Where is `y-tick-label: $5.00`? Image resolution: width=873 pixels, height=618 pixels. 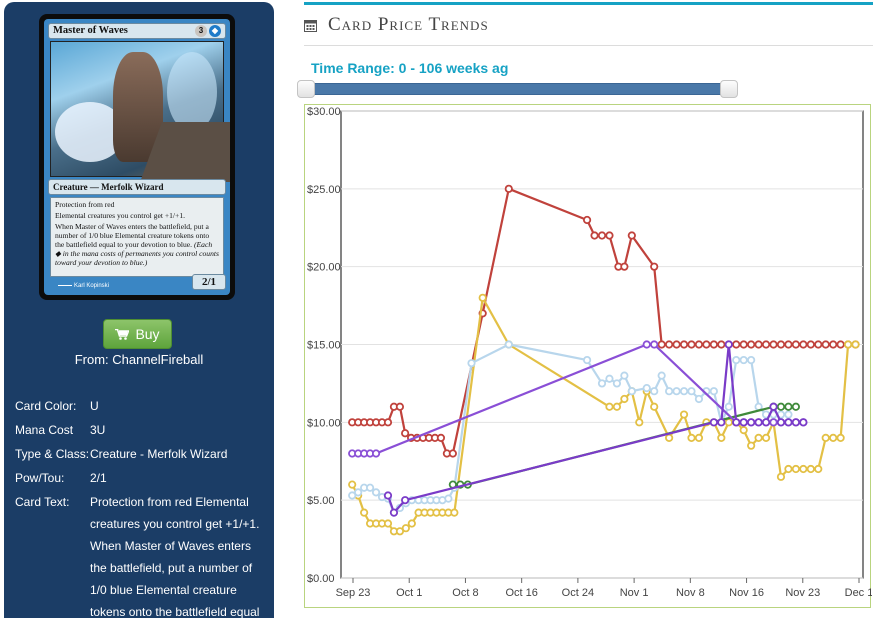
y-tick-label: $5.00 is located at coordinates (321, 501).